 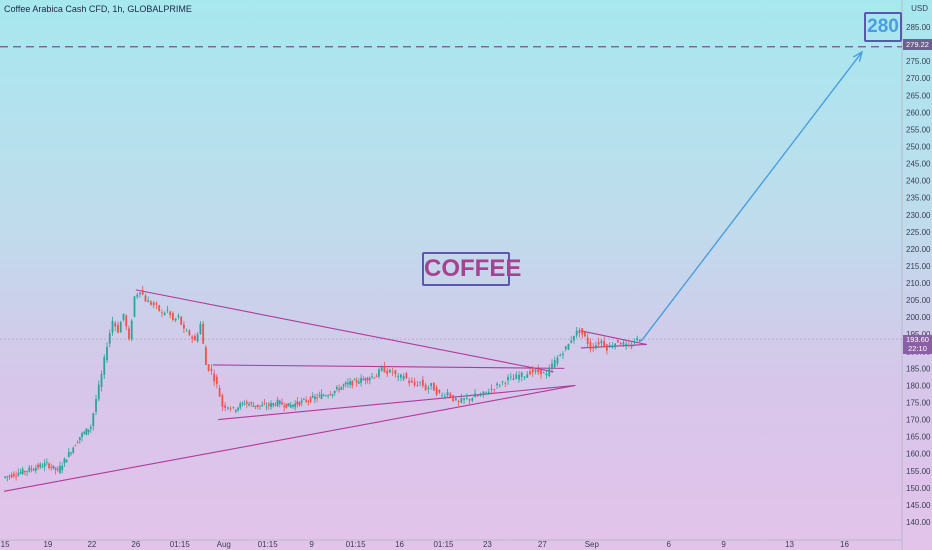 I want to click on y-tick-label: 195.00, so click(x=918, y=334).